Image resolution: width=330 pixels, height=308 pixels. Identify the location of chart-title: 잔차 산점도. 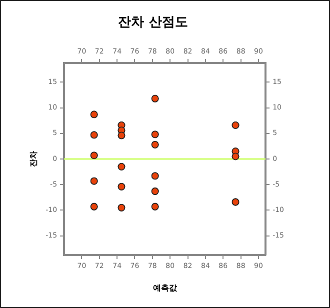
(153, 22).